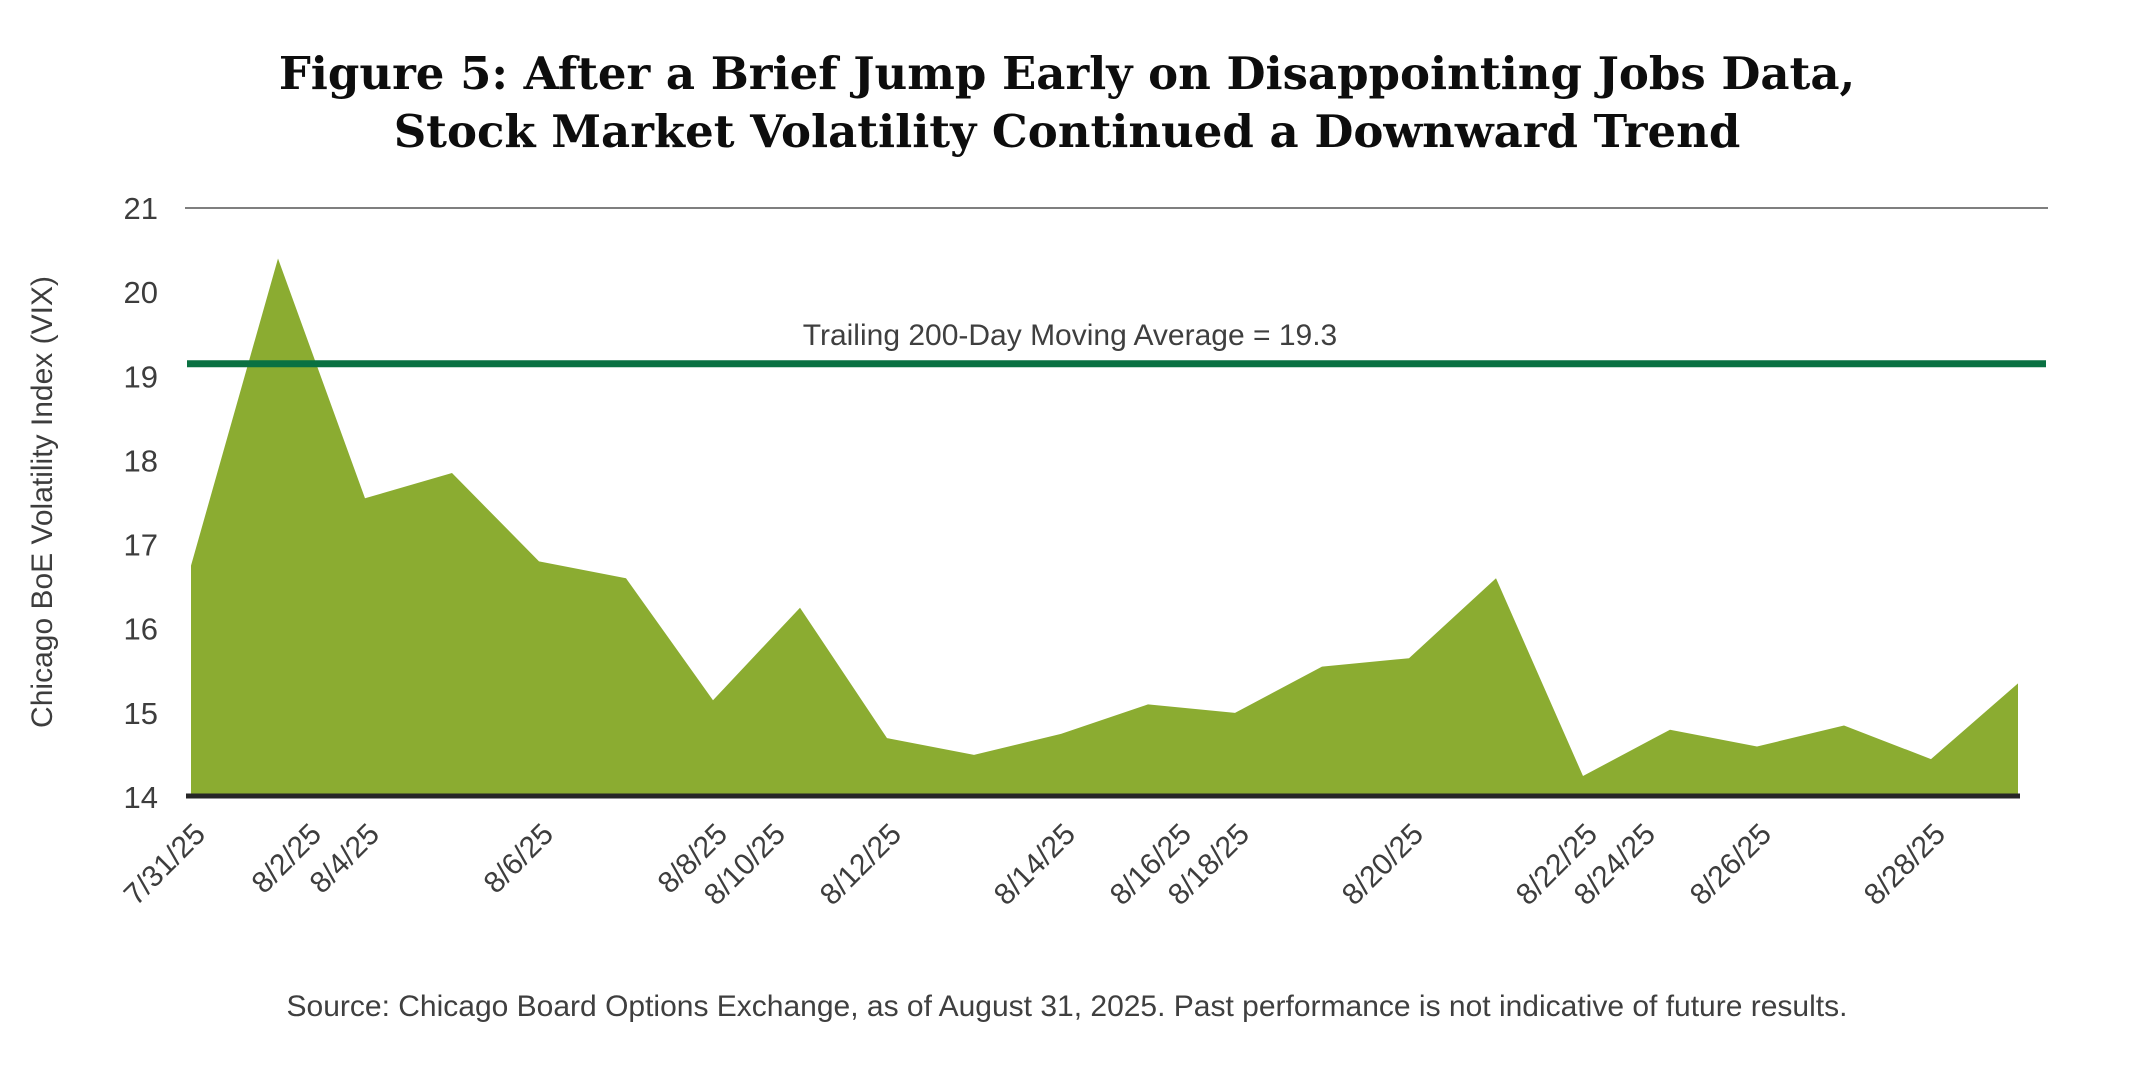  I want to click on y-tick-label: 21, so click(141, 208).